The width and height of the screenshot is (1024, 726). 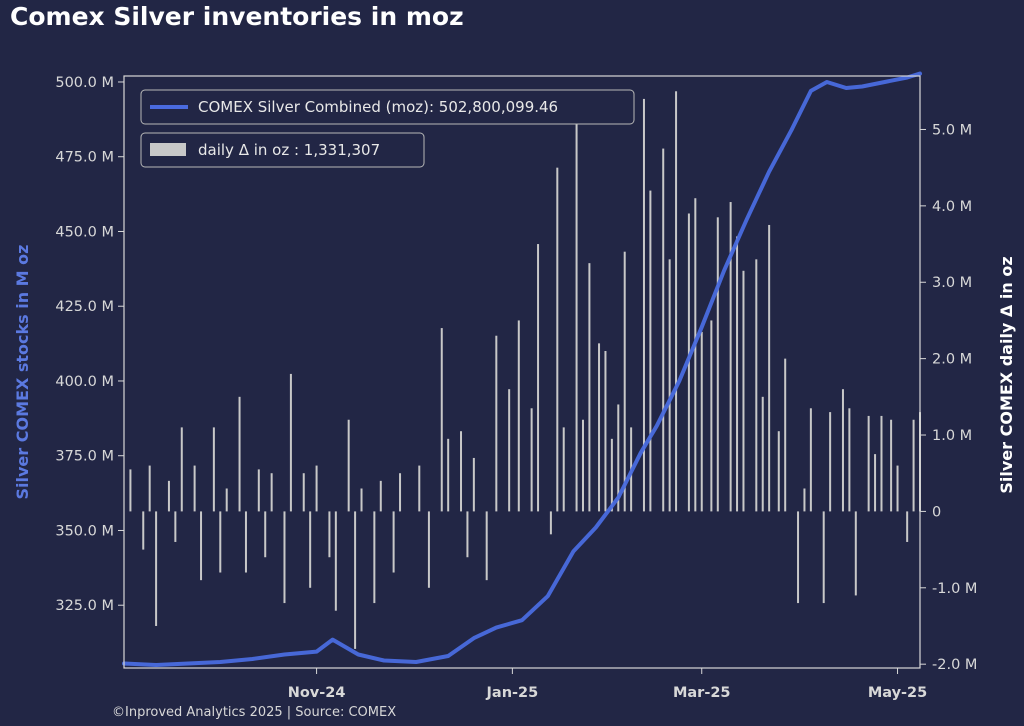 What do you see at coordinates (952, 360) in the screenshot?
I see `right-tick-label: 2.0 M` at bounding box center [952, 360].